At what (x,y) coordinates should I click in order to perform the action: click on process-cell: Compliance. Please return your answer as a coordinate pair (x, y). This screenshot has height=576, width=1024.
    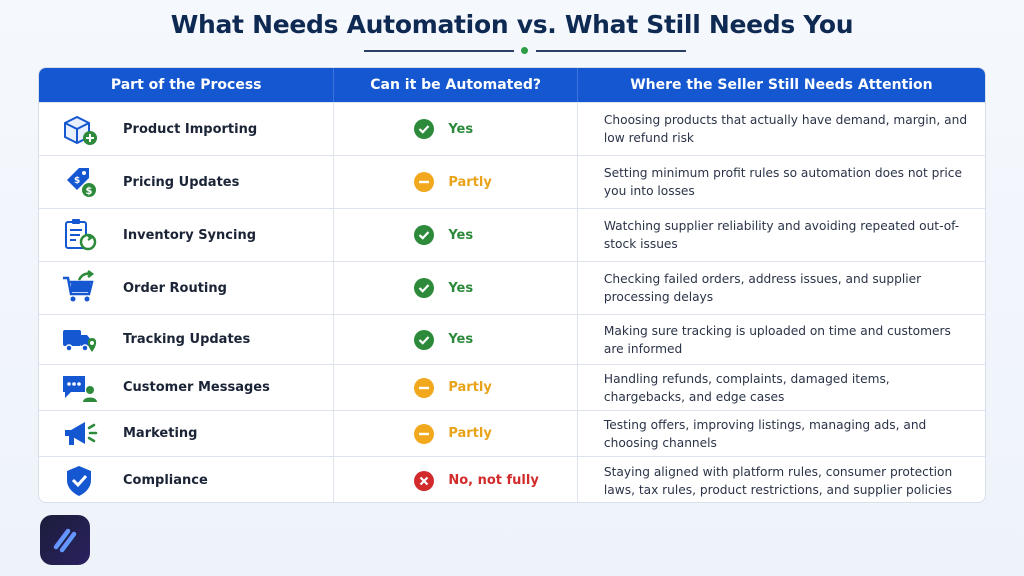
    Looking at the image, I should click on (187, 479).